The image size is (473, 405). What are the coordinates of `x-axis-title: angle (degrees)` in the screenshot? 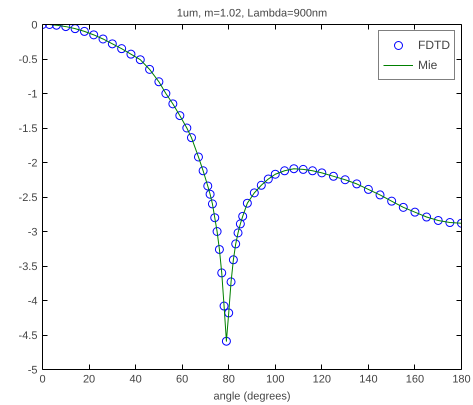 It's located at (252, 396).